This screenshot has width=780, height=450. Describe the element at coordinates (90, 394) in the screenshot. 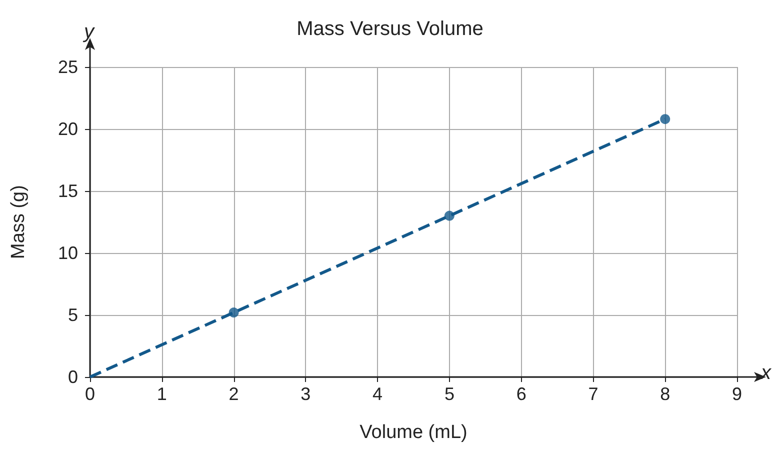

I see `x-tick-label: 0` at that location.